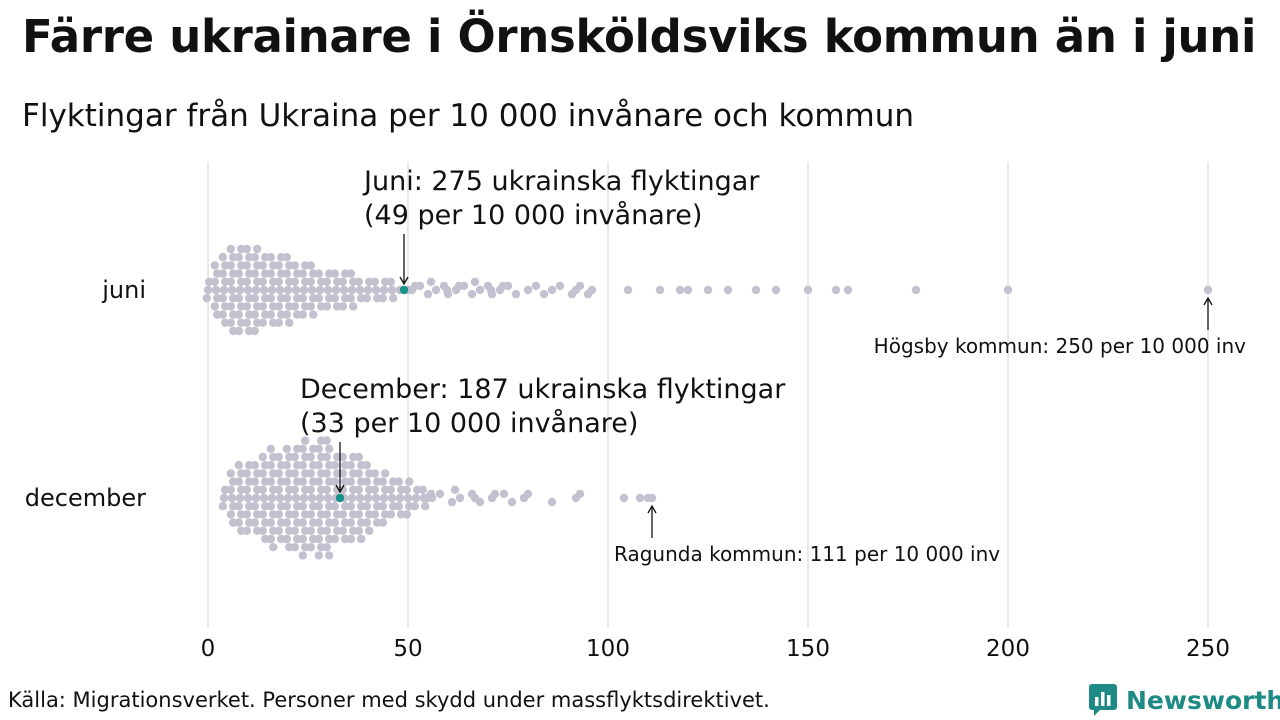 The image size is (1280, 720). What do you see at coordinates (808, 649) in the screenshot?
I see `x-tick-label: 150` at bounding box center [808, 649].